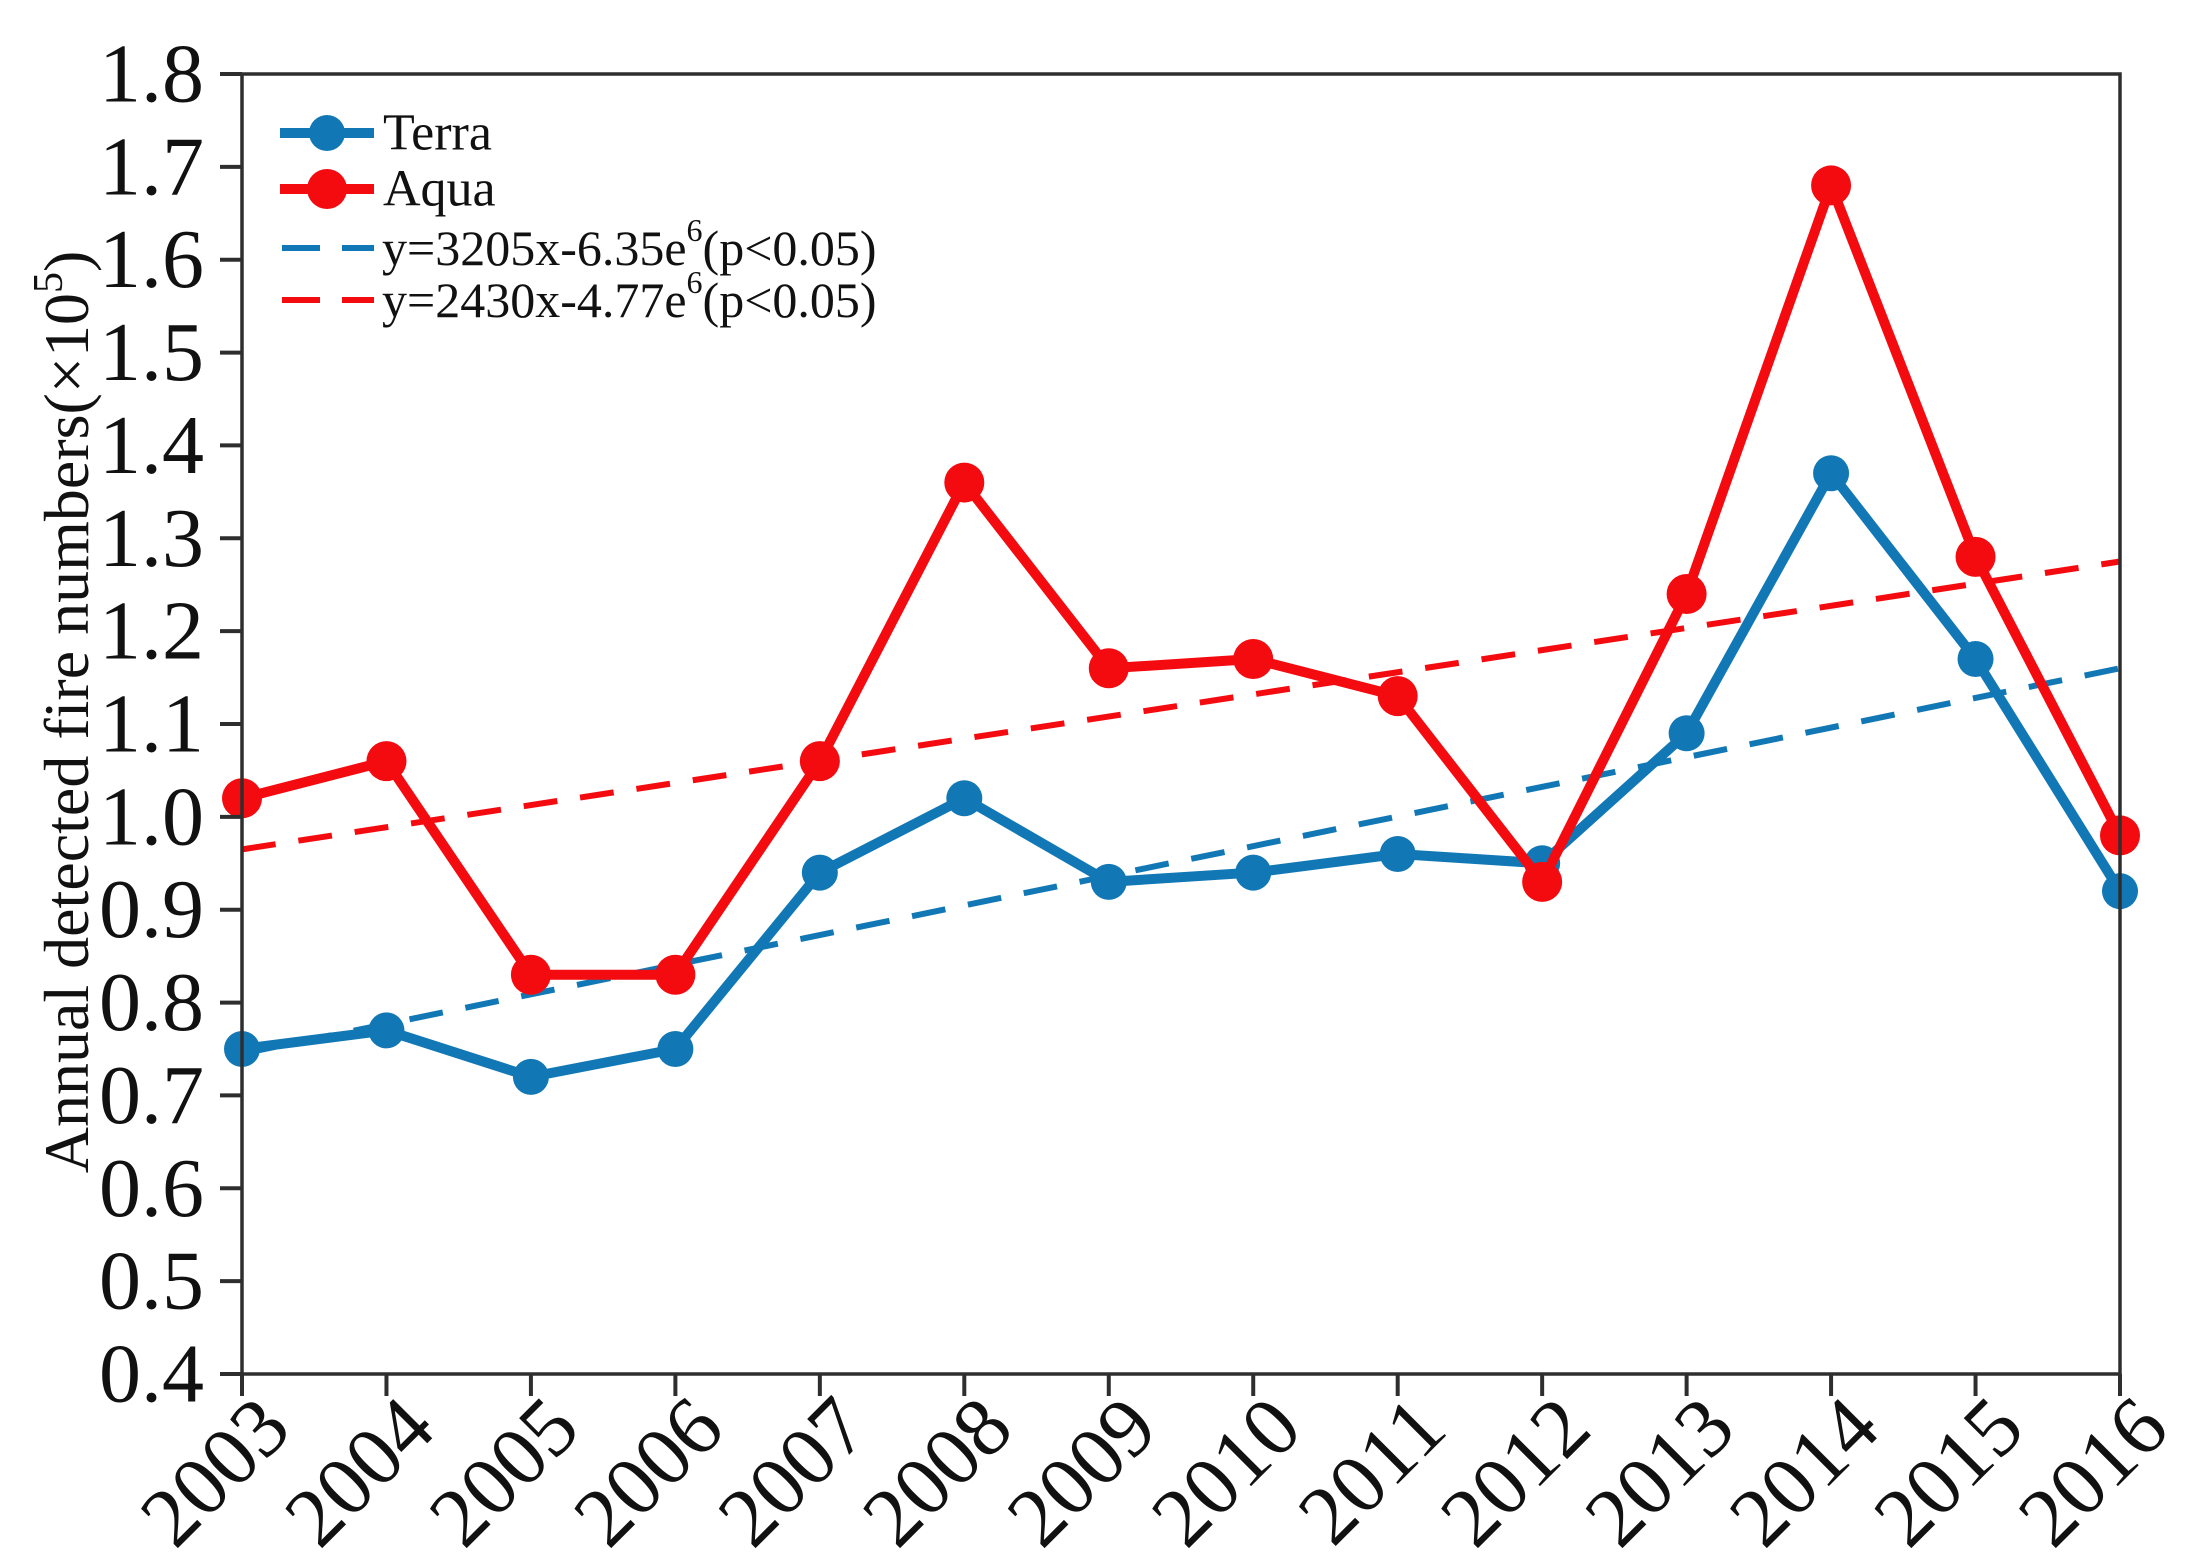 Image resolution: width=2202 pixels, height=1567 pixels. What do you see at coordinates (629, 244) in the screenshot?
I see `terra-trend-equation: y=3205x-6.35e6(p<0.05)` at bounding box center [629, 244].